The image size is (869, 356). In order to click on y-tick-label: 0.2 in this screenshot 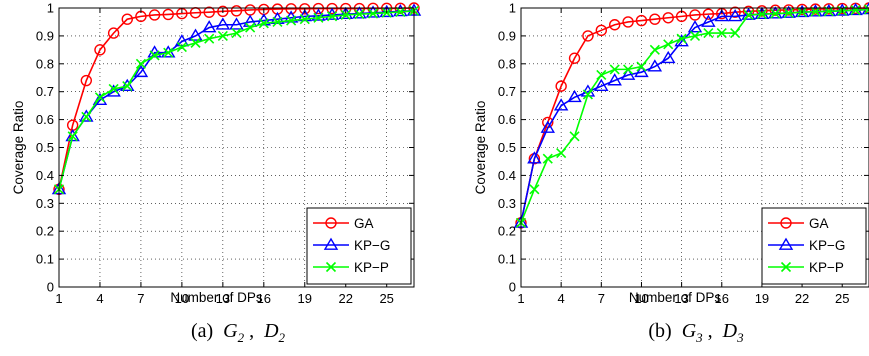, I will do `click(45, 231)`.